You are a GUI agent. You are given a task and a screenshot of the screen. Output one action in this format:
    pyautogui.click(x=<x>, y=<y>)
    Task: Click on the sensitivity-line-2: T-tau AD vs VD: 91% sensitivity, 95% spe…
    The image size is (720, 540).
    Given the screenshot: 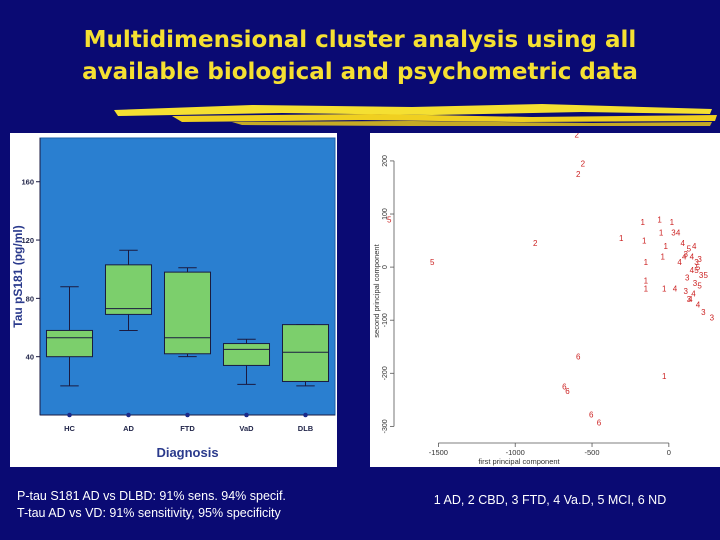 What is the action you would take?
    pyautogui.click(x=149, y=513)
    